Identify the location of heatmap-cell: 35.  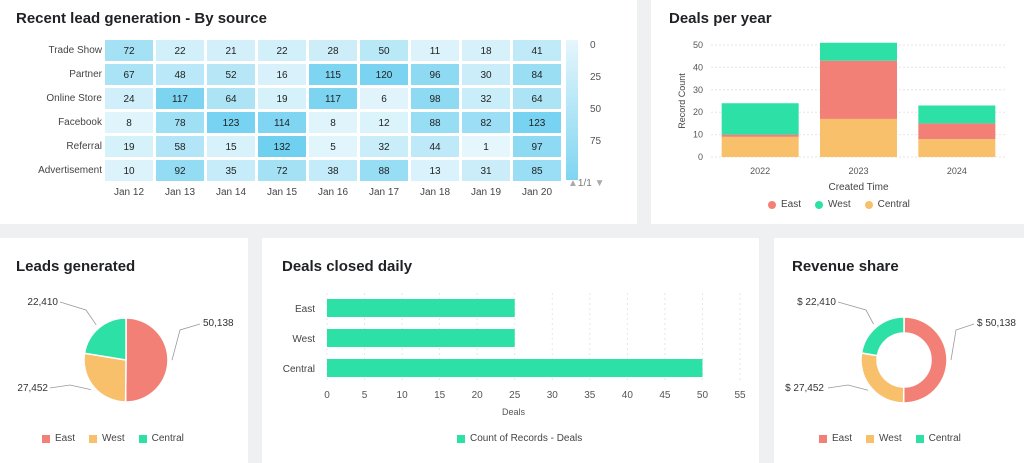
(231, 170).